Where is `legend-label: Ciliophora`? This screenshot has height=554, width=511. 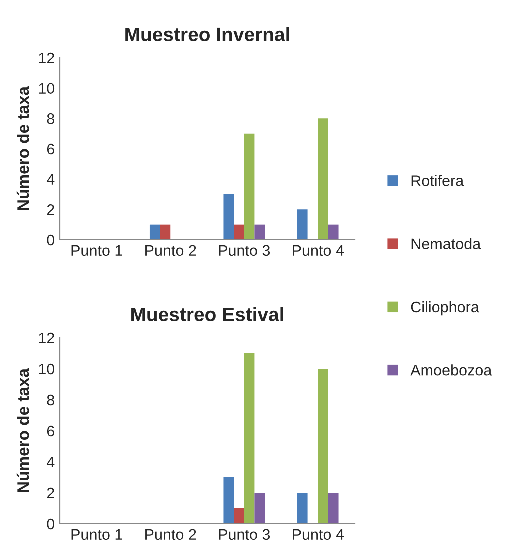 legend-label: Ciliophora is located at coordinates (445, 308).